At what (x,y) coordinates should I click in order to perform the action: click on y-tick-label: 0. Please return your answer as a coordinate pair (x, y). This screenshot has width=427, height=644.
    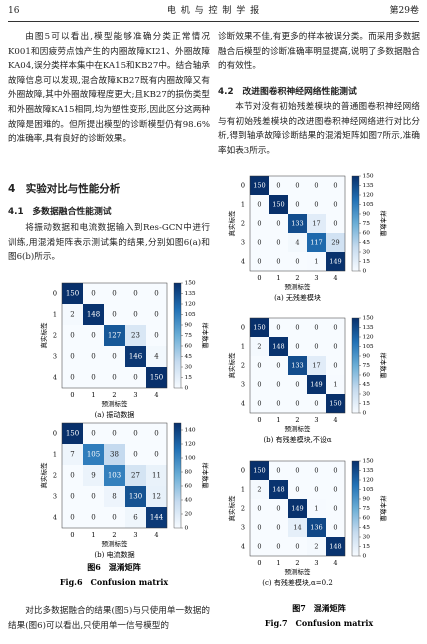
    Looking at the image, I should click on (243, 471).